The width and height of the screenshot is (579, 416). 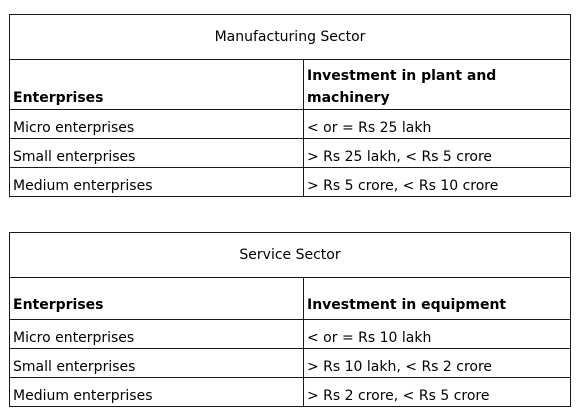 I want to click on table-title-row: Manufacturing Sector, so click(x=290, y=37).